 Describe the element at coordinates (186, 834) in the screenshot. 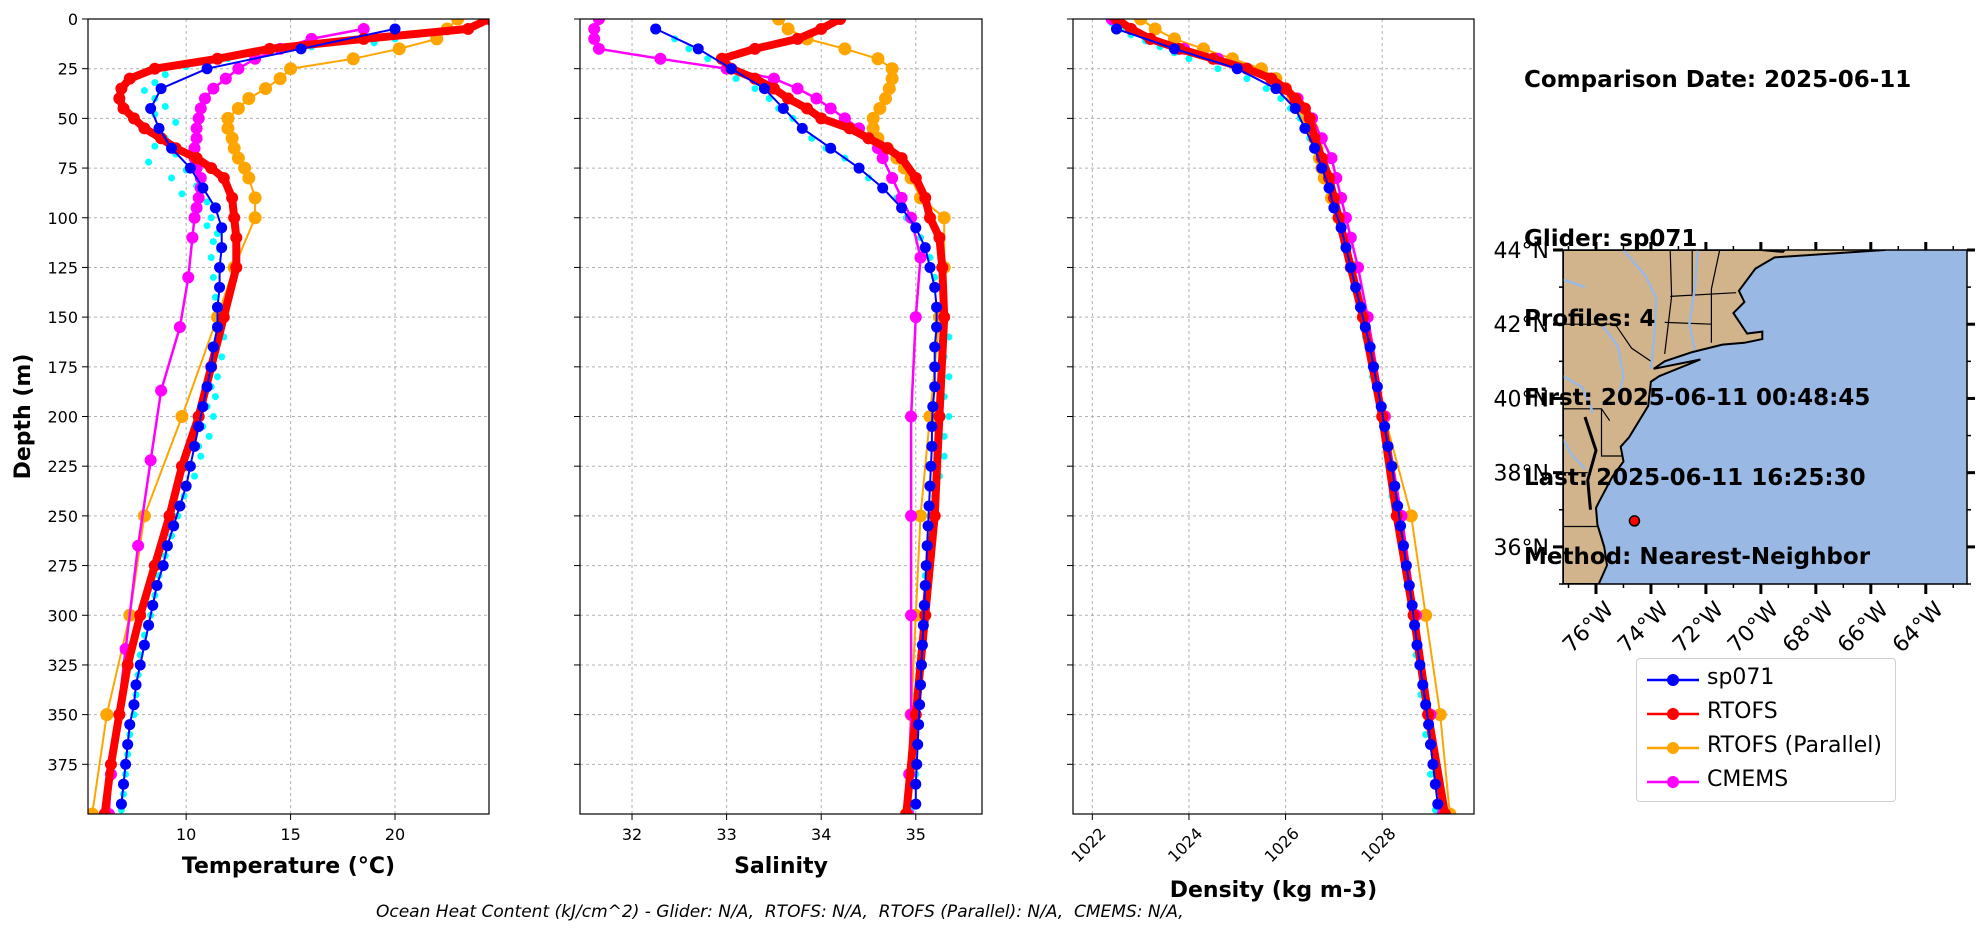

I see `x-tick-label: 10` at that location.